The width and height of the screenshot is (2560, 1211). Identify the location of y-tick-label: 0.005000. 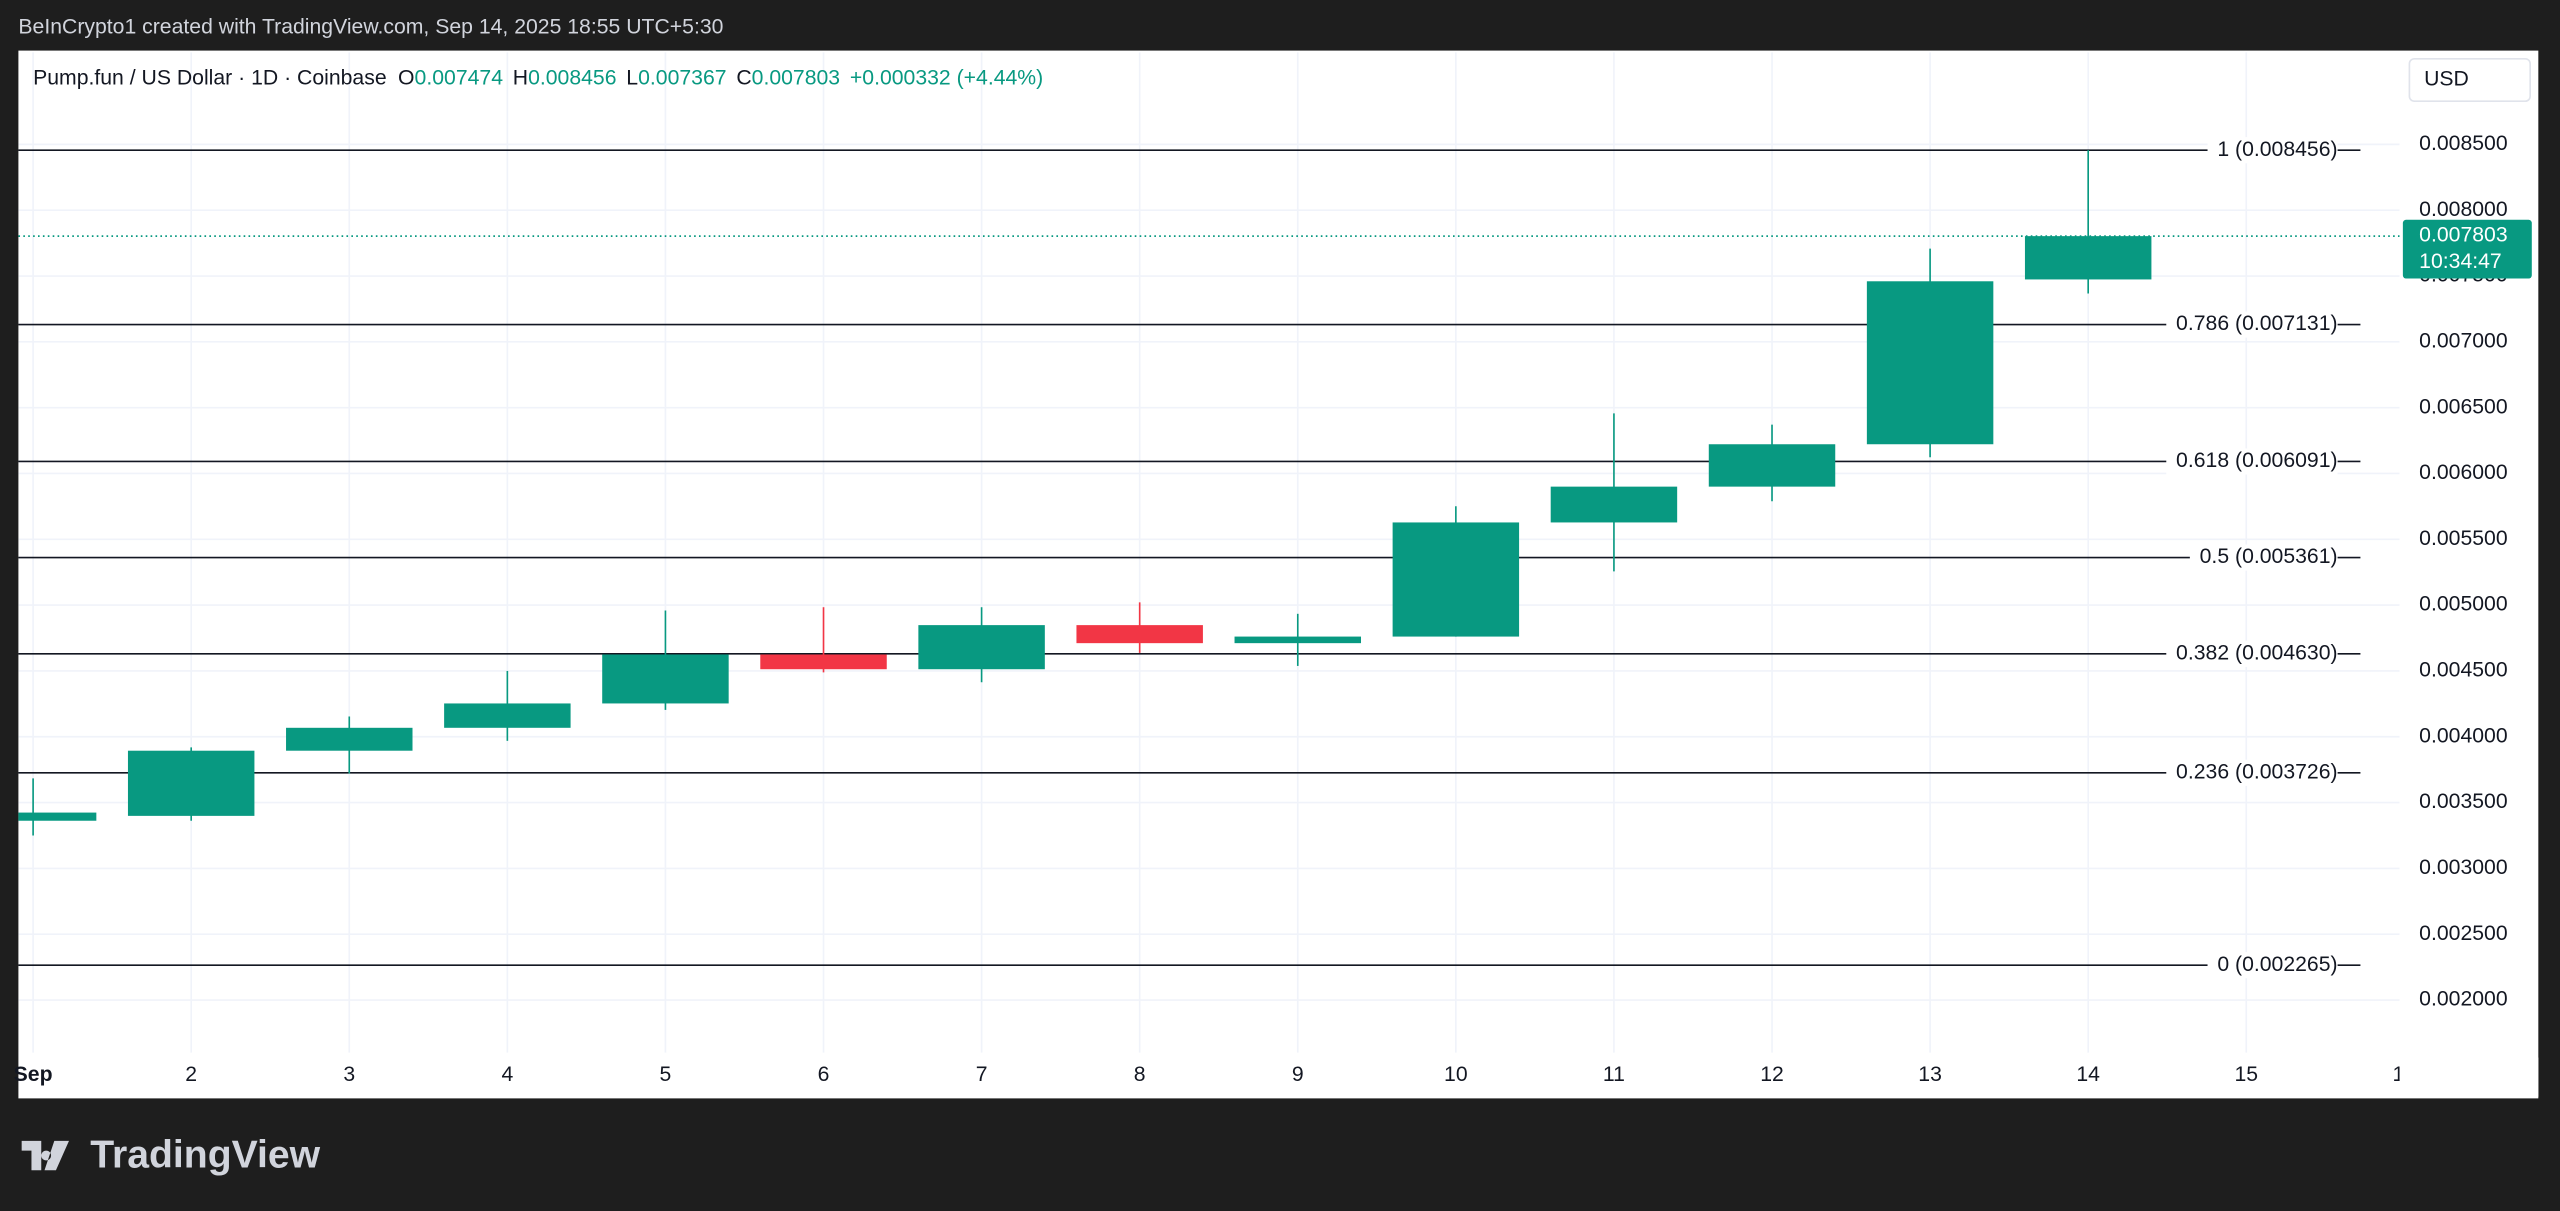
(2463, 604).